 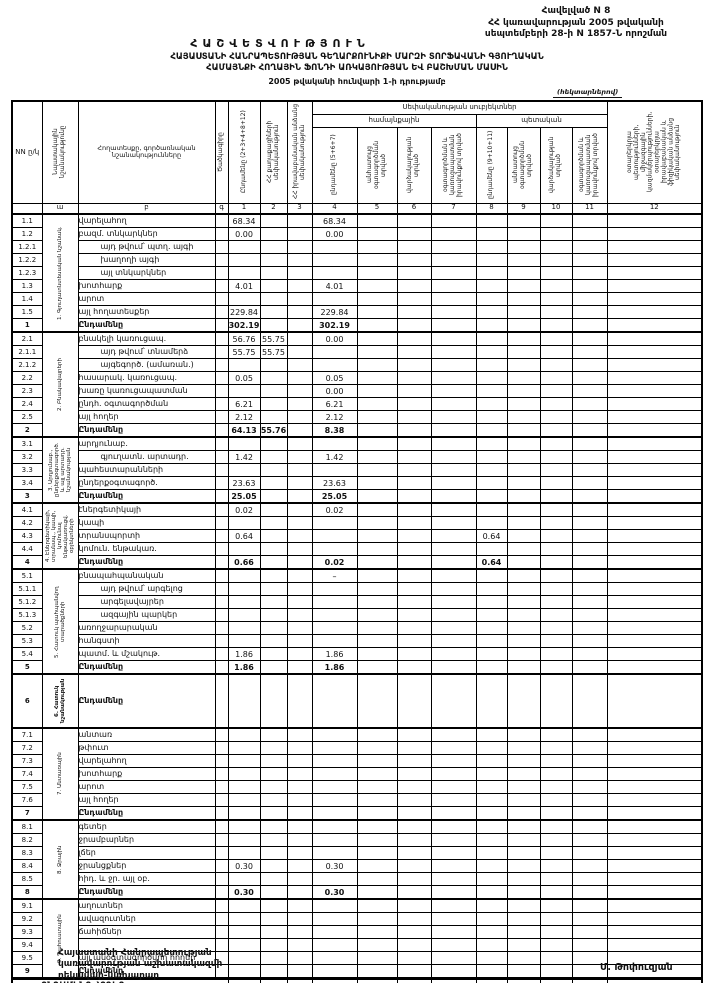 What do you see at coordinates (27, 496) in the screenshot?
I see `row-no: 3` at bounding box center [27, 496].